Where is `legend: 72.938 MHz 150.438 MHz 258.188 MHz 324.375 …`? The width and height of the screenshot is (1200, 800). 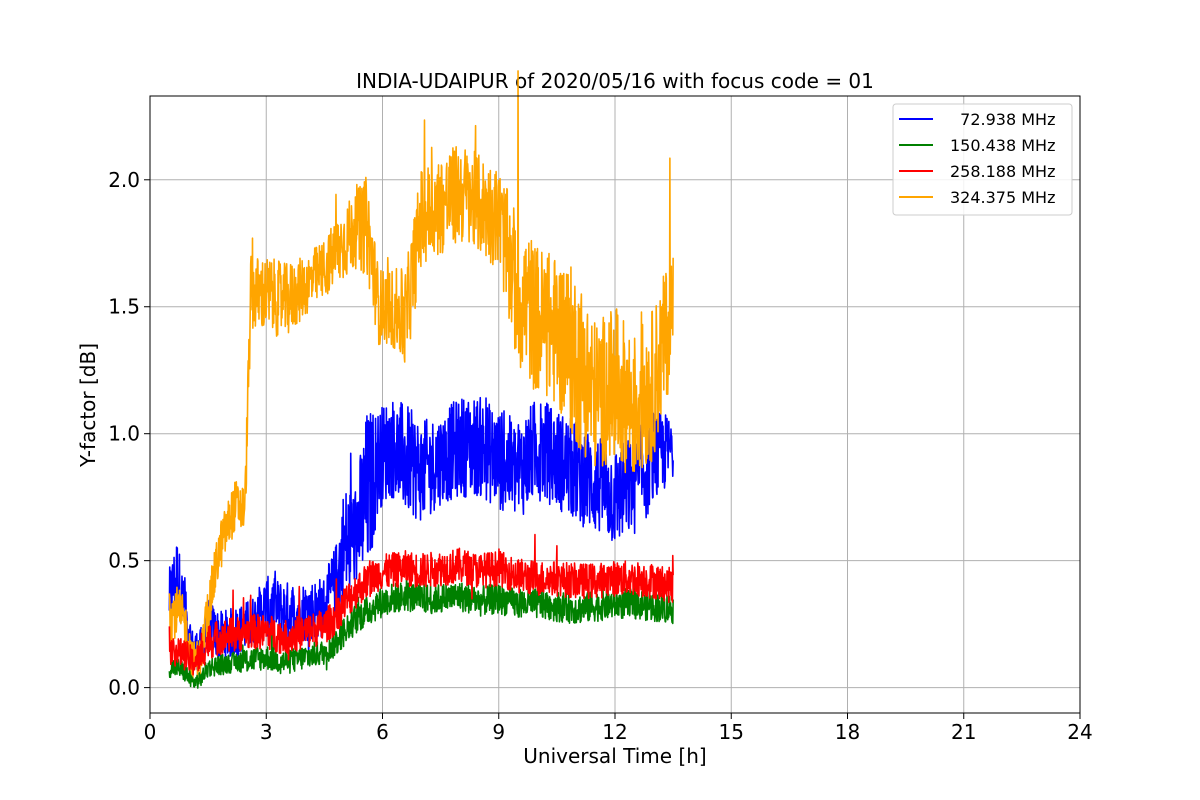
legend: 72.938 MHz 150.438 MHz 258.188 MHz 324.375 … is located at coordinates (982, 159).